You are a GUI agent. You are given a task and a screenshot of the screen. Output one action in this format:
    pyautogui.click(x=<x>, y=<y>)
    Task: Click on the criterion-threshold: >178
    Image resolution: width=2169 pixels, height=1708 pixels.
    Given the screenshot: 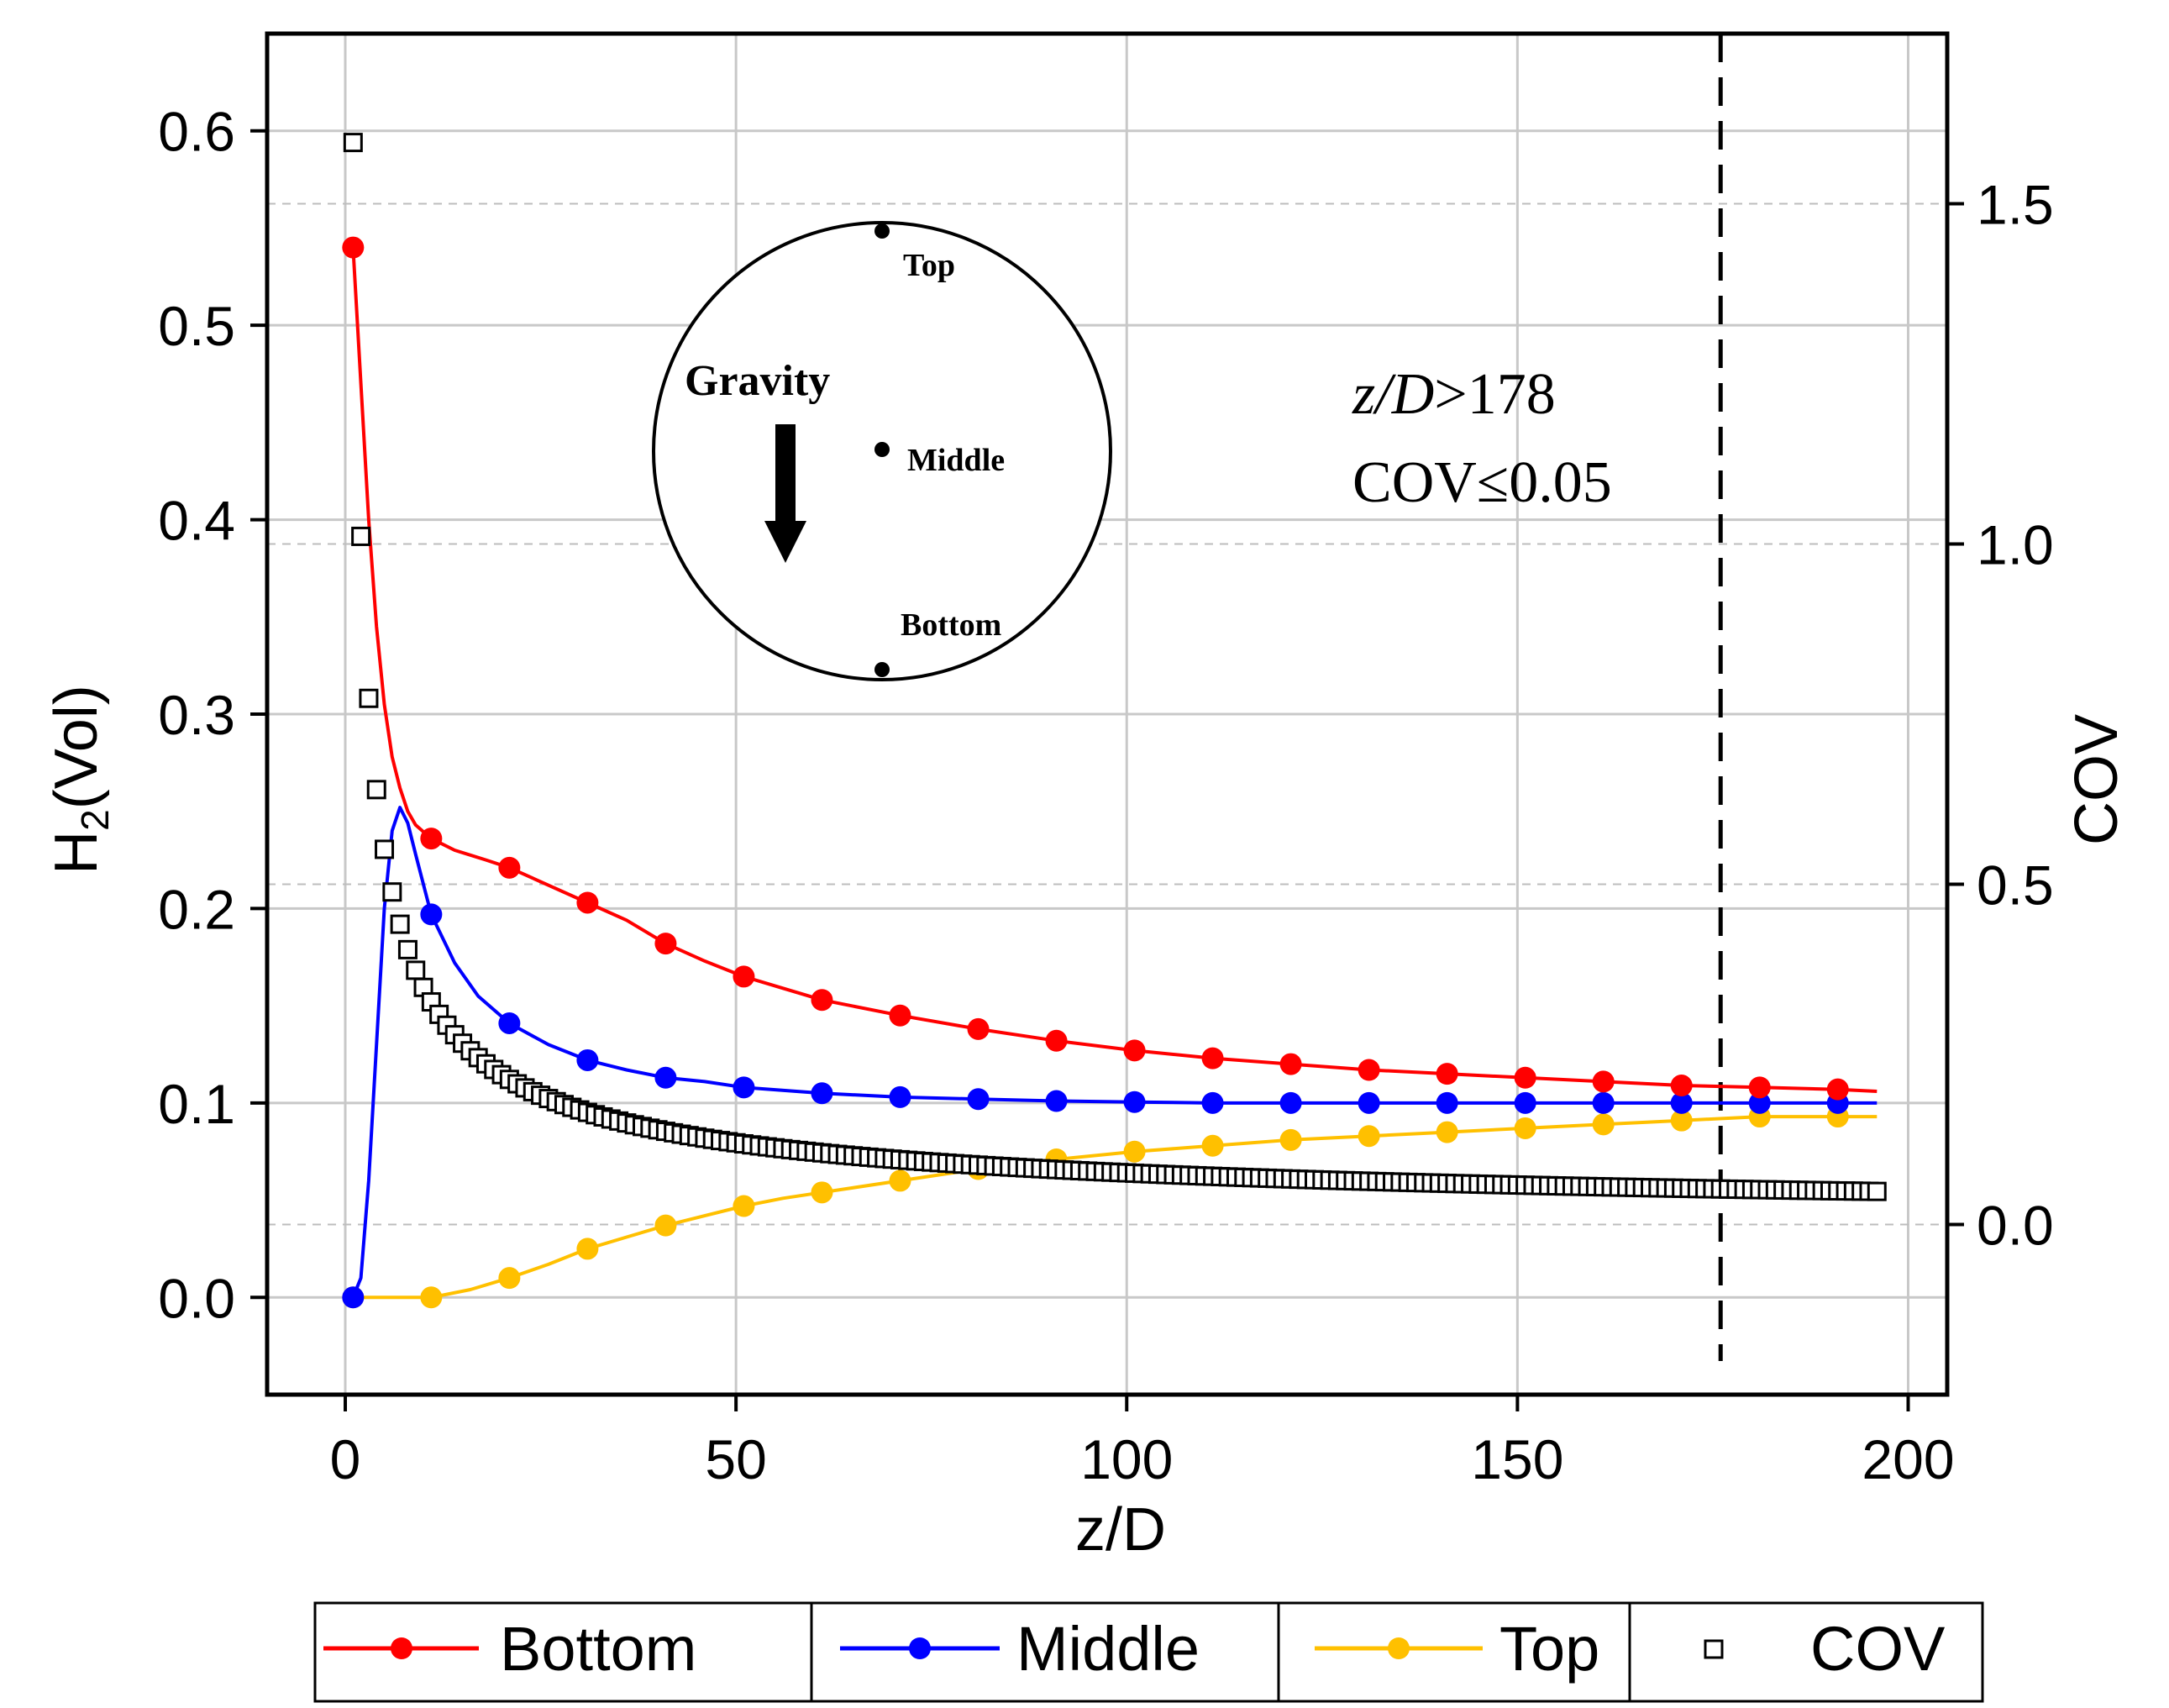 What is the action you would take?
    pyautogui.click(x=1494, y=395)
    